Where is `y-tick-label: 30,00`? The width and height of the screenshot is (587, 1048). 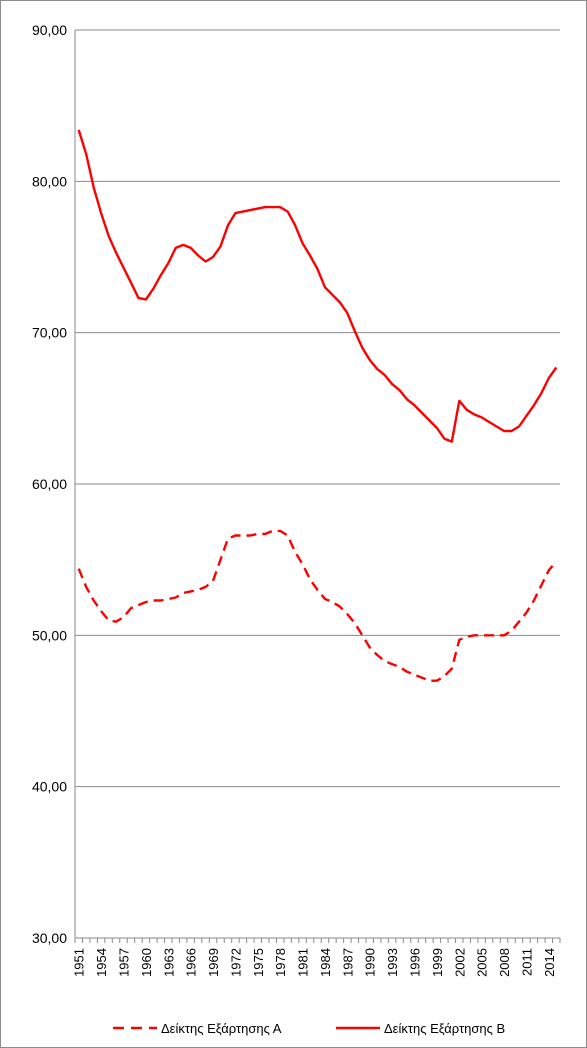
y-tick-label: 30,00 is located at coordinates (49, 938).